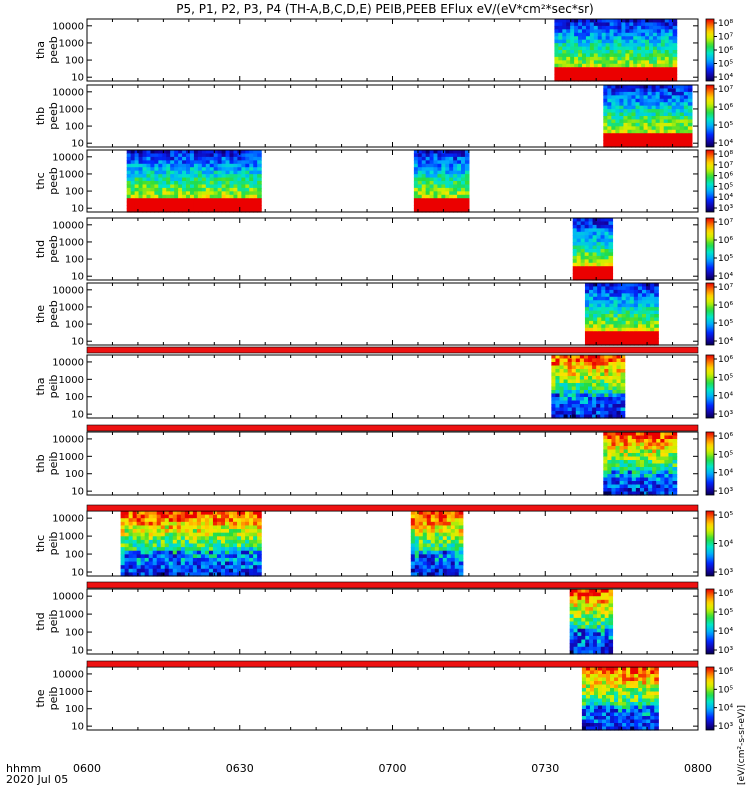  Describe the element at coordinates (383, 699) in the screenshot. I see `panel-the-peib: 10 100 1000 10000 the peib 10³ 10⁴ 10⁵ 10⁶` at that location.